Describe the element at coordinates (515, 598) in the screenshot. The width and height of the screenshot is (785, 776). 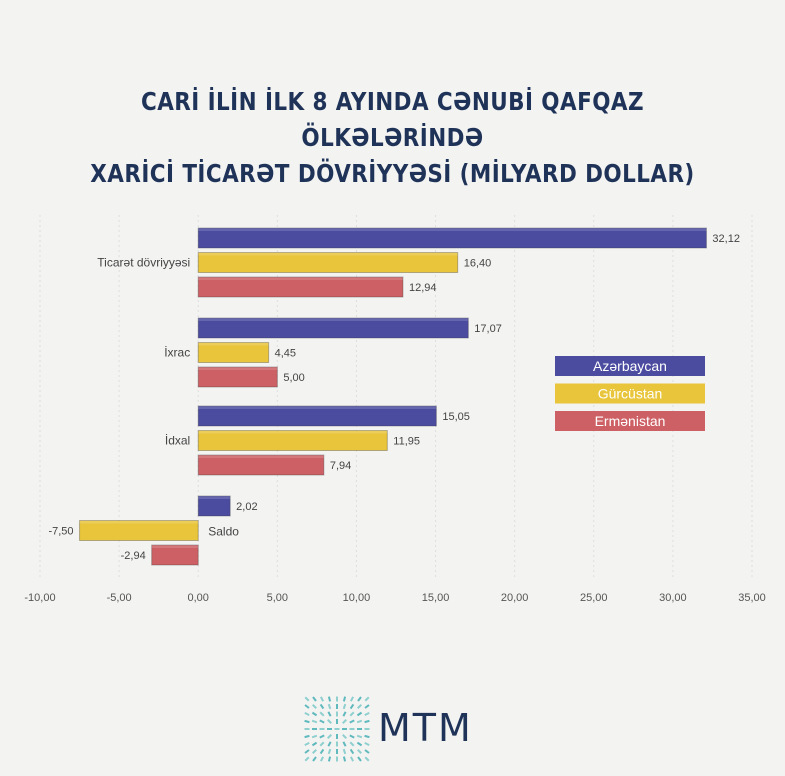
I see `x-tick-label: 20,00` at that location.